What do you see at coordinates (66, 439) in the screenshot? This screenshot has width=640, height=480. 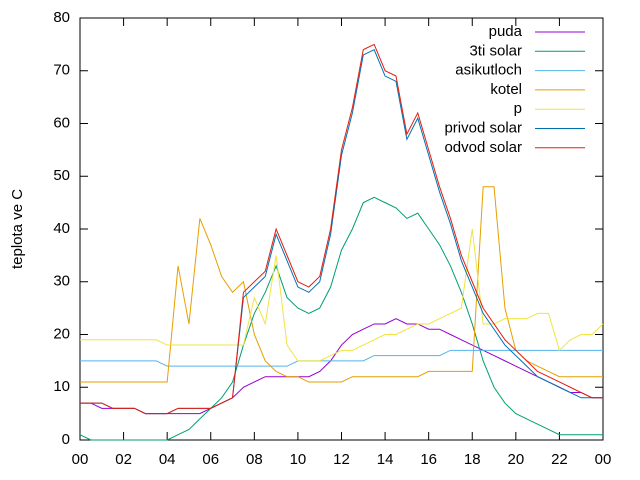 I see `y-tick-label: 0` at bounding box center [66, 439].